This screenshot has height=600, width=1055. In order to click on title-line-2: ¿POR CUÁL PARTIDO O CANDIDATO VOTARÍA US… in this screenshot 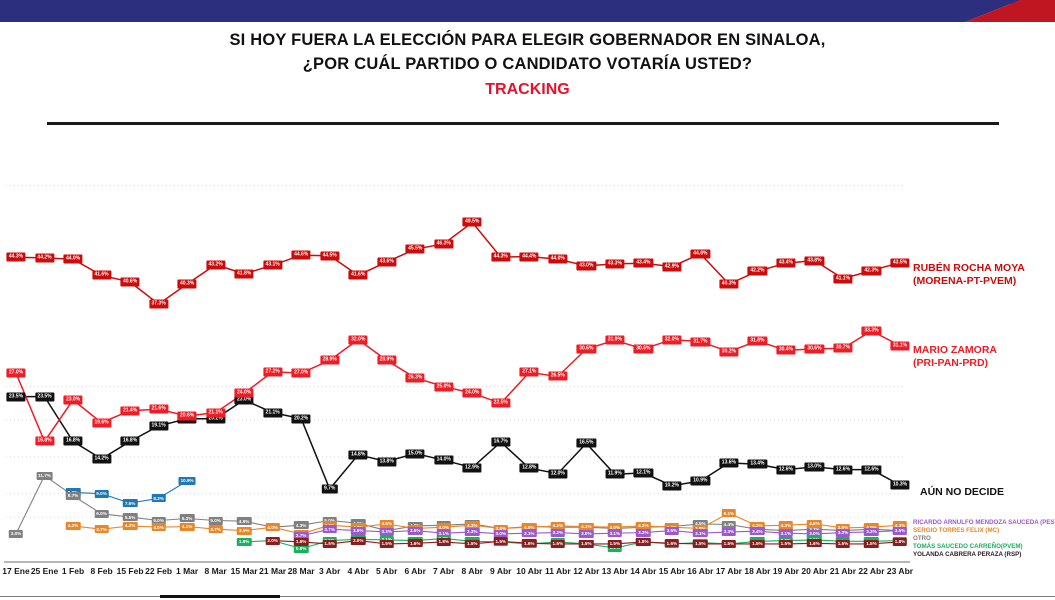, I will do `click(527, 64)`.